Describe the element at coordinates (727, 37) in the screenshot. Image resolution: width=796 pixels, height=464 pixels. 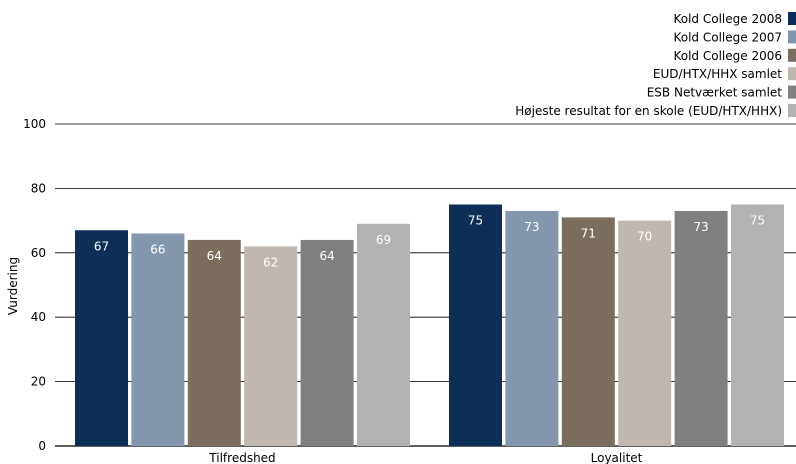
I see `legend-label: Kold College 2007` at that location.